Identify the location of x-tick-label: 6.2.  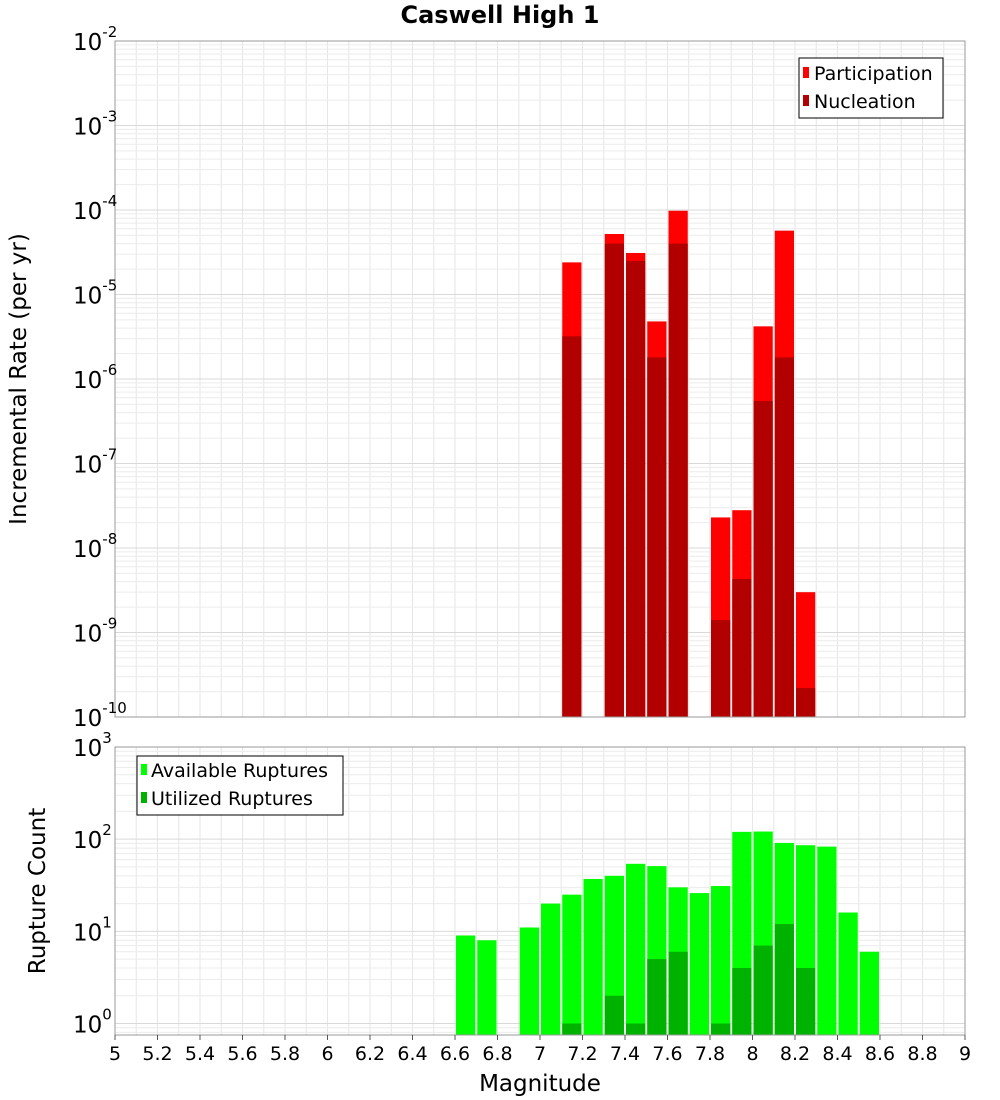
(370, 1054).